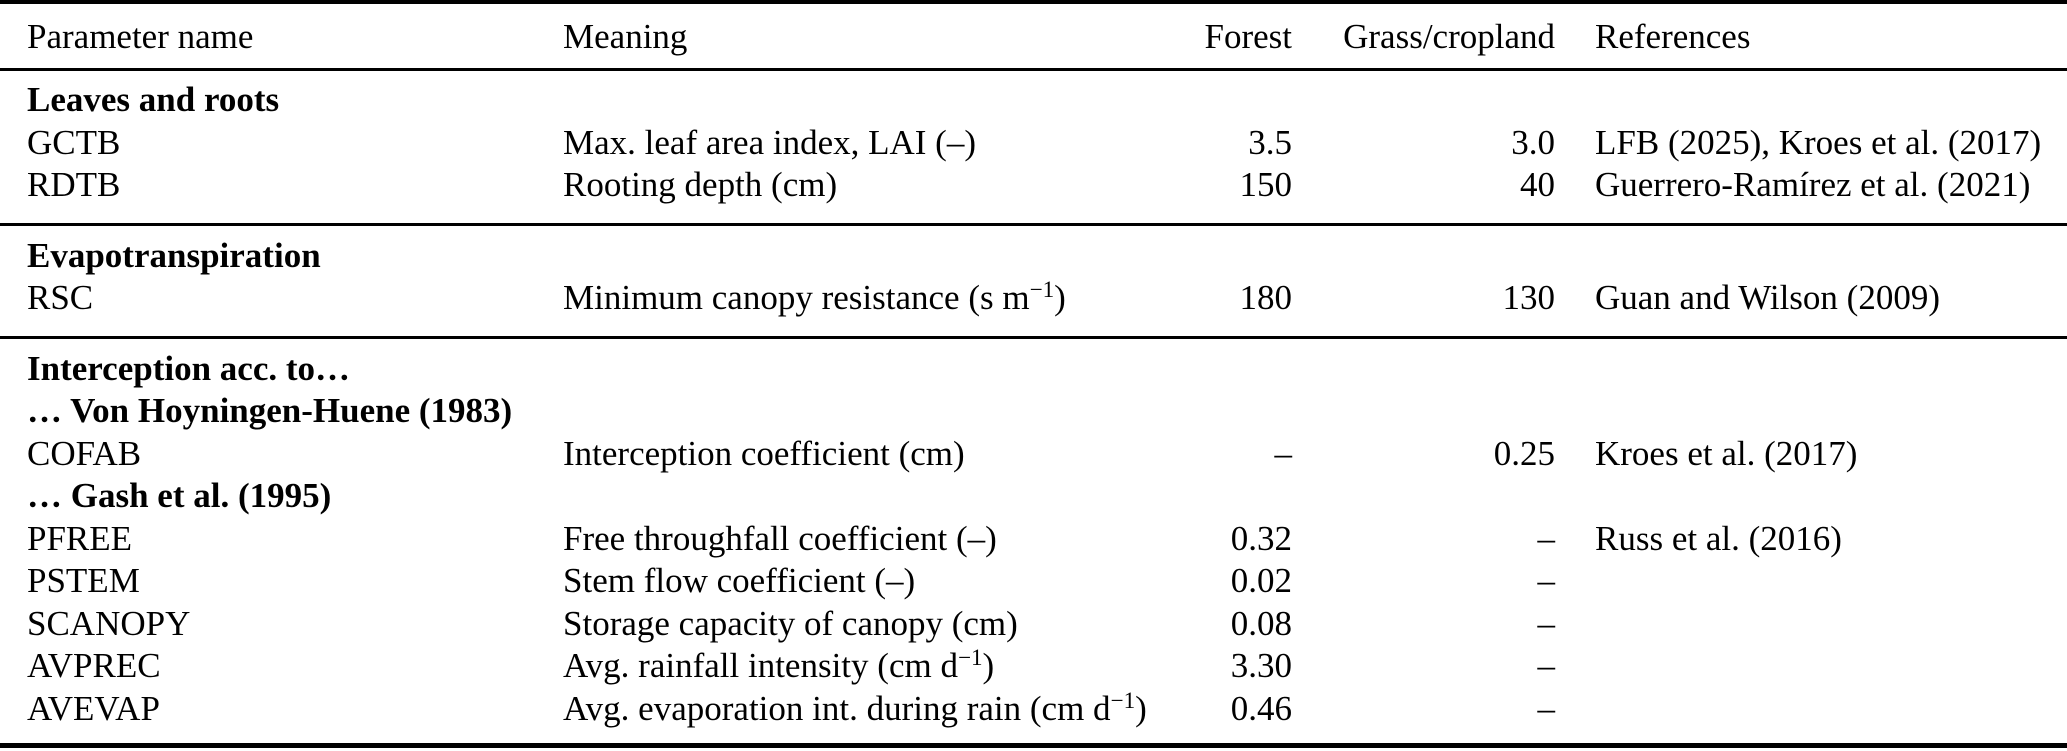 This screenshot has height=751, width=2067. Describe the element at coordinates (769, 142) in the screenshot. I see `cell-meaning: Max. leaf area index, LAI (–)` at that location.